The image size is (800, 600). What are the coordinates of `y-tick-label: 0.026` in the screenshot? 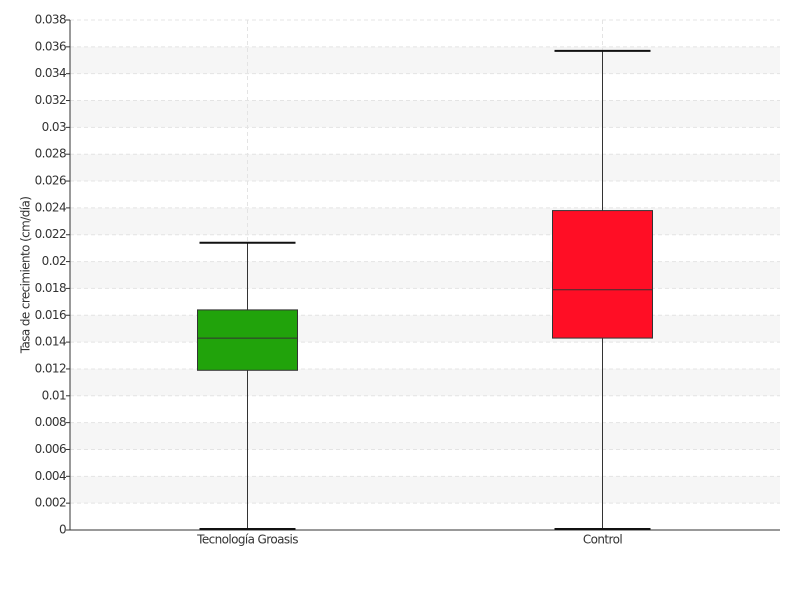 It's located at (50, 181).